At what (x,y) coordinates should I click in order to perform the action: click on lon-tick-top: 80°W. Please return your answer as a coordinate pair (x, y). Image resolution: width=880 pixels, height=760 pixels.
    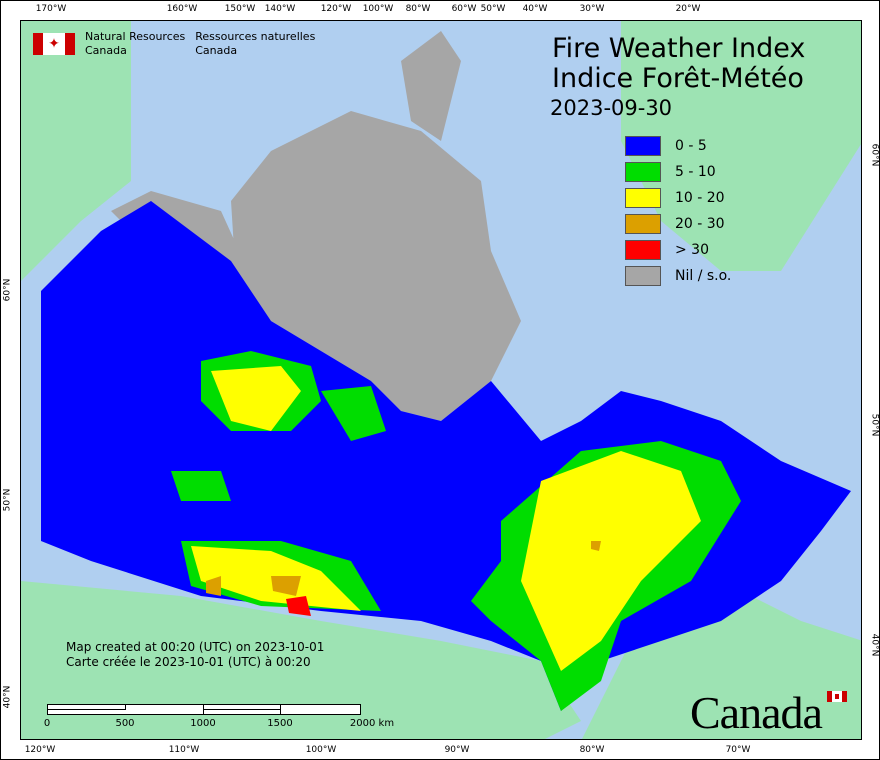
    Looking at the image, I should click on (418, 9).